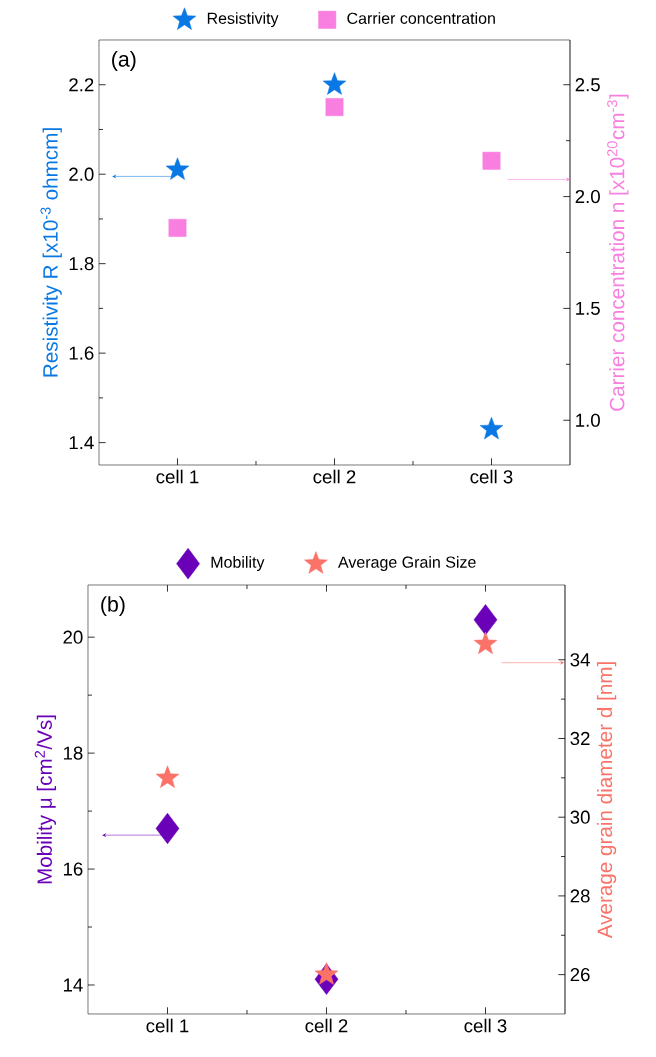  What do you see at coordinates (73, 869) in the screenshot?
I see `y-tick-label: 16` at bounding box center [73, 869].